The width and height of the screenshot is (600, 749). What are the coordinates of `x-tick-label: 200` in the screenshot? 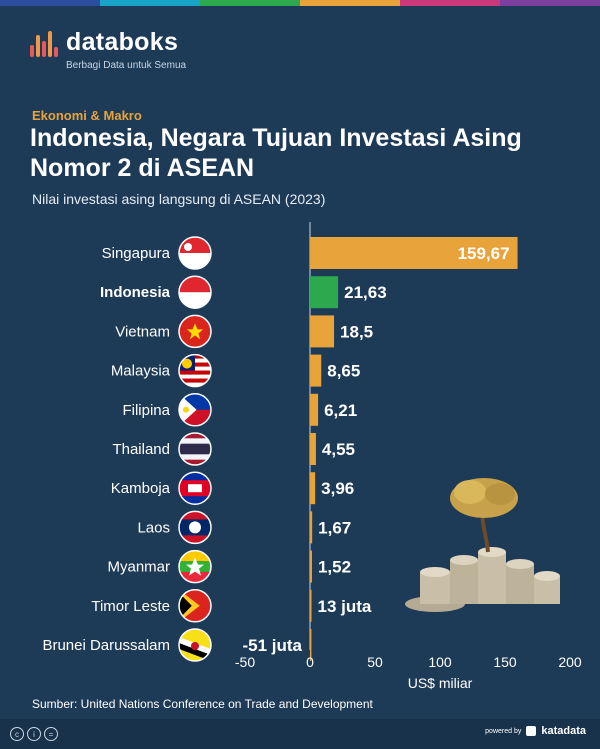 It's located at (570, 662).